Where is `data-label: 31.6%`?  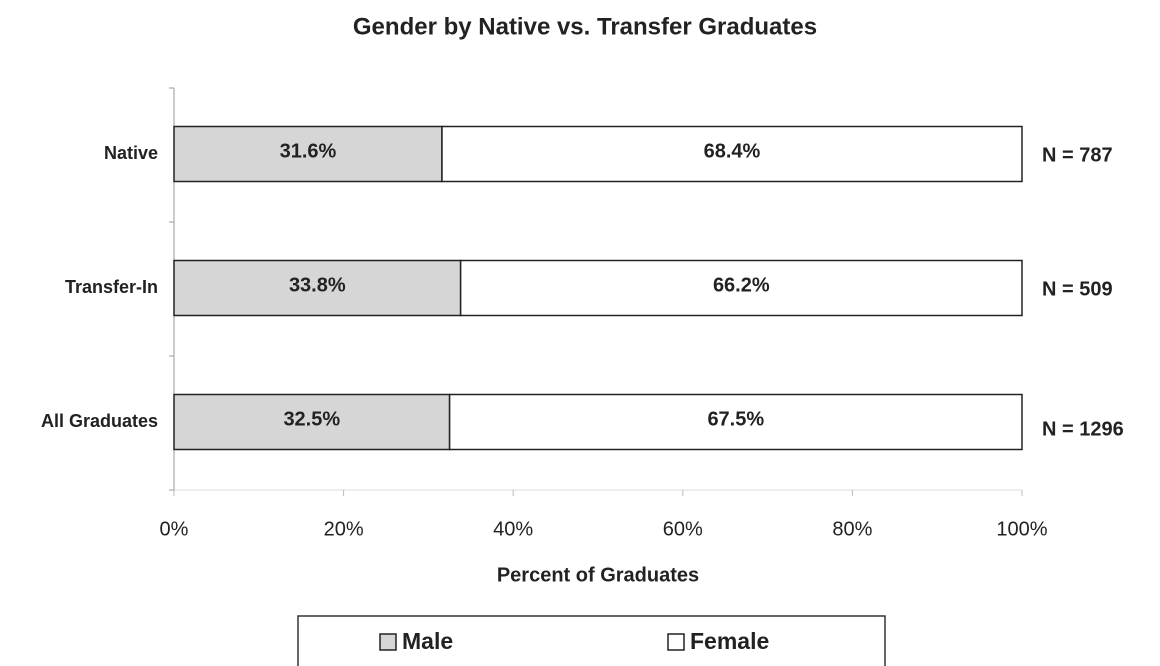
data-label: 31.6% is located at coordinates (308, 151).